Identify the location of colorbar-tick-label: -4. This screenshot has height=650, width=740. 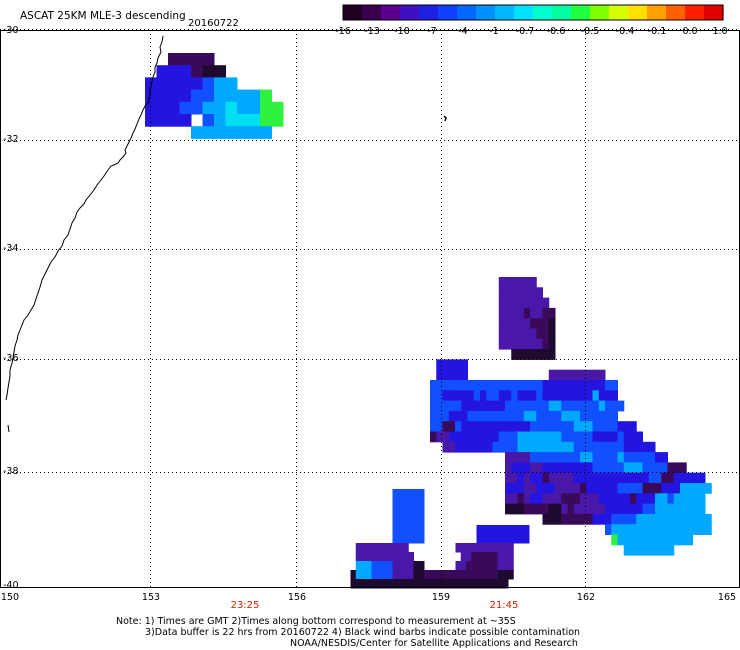
(463, 31).